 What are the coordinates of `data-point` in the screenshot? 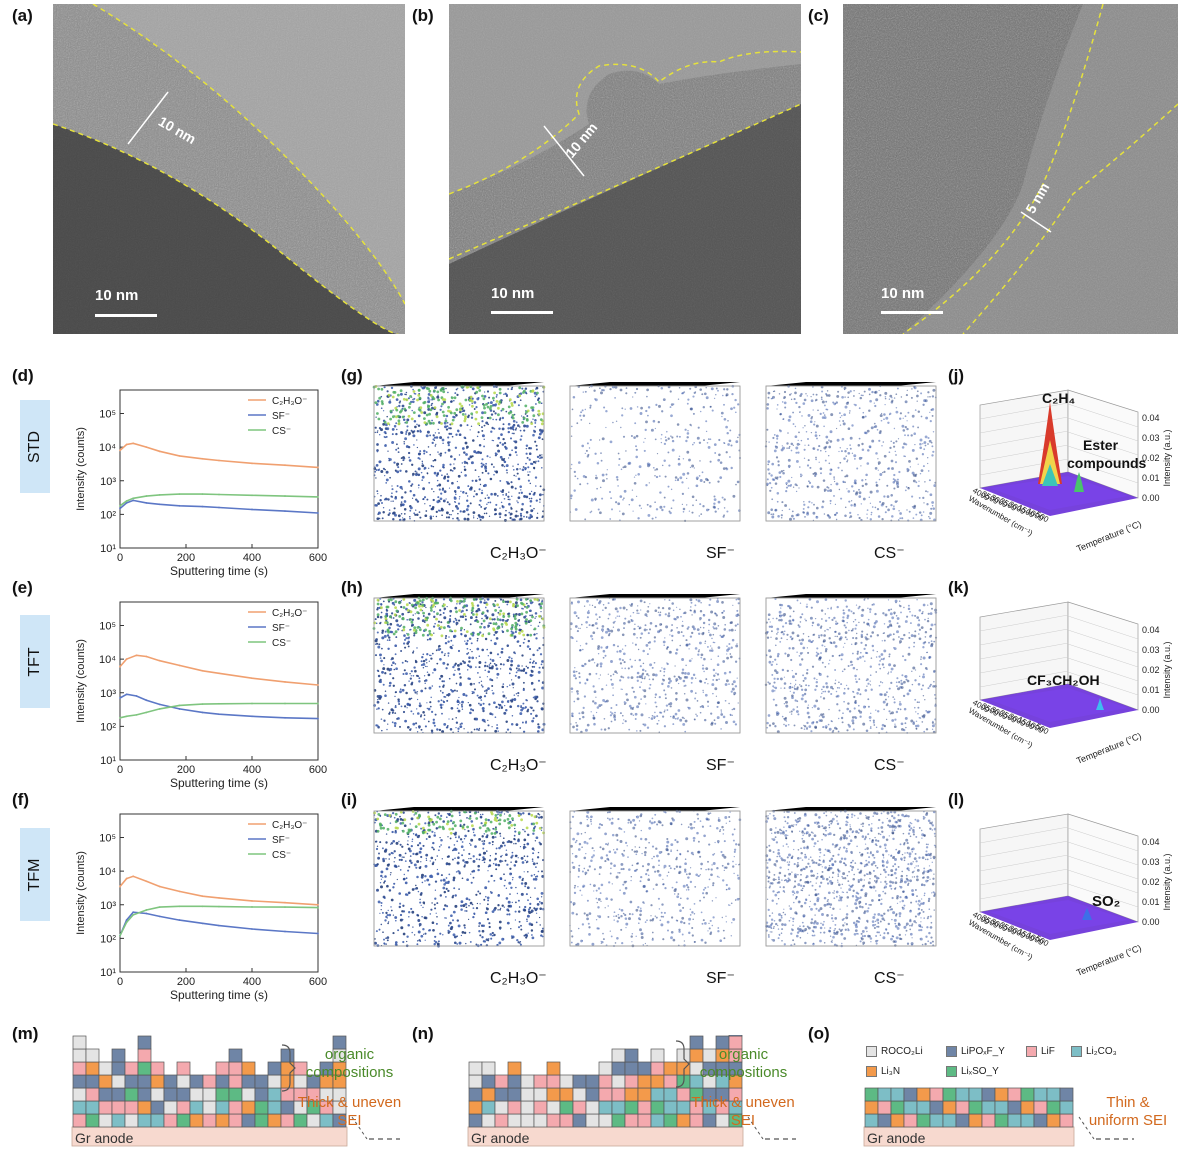 It's located at (120, 935).